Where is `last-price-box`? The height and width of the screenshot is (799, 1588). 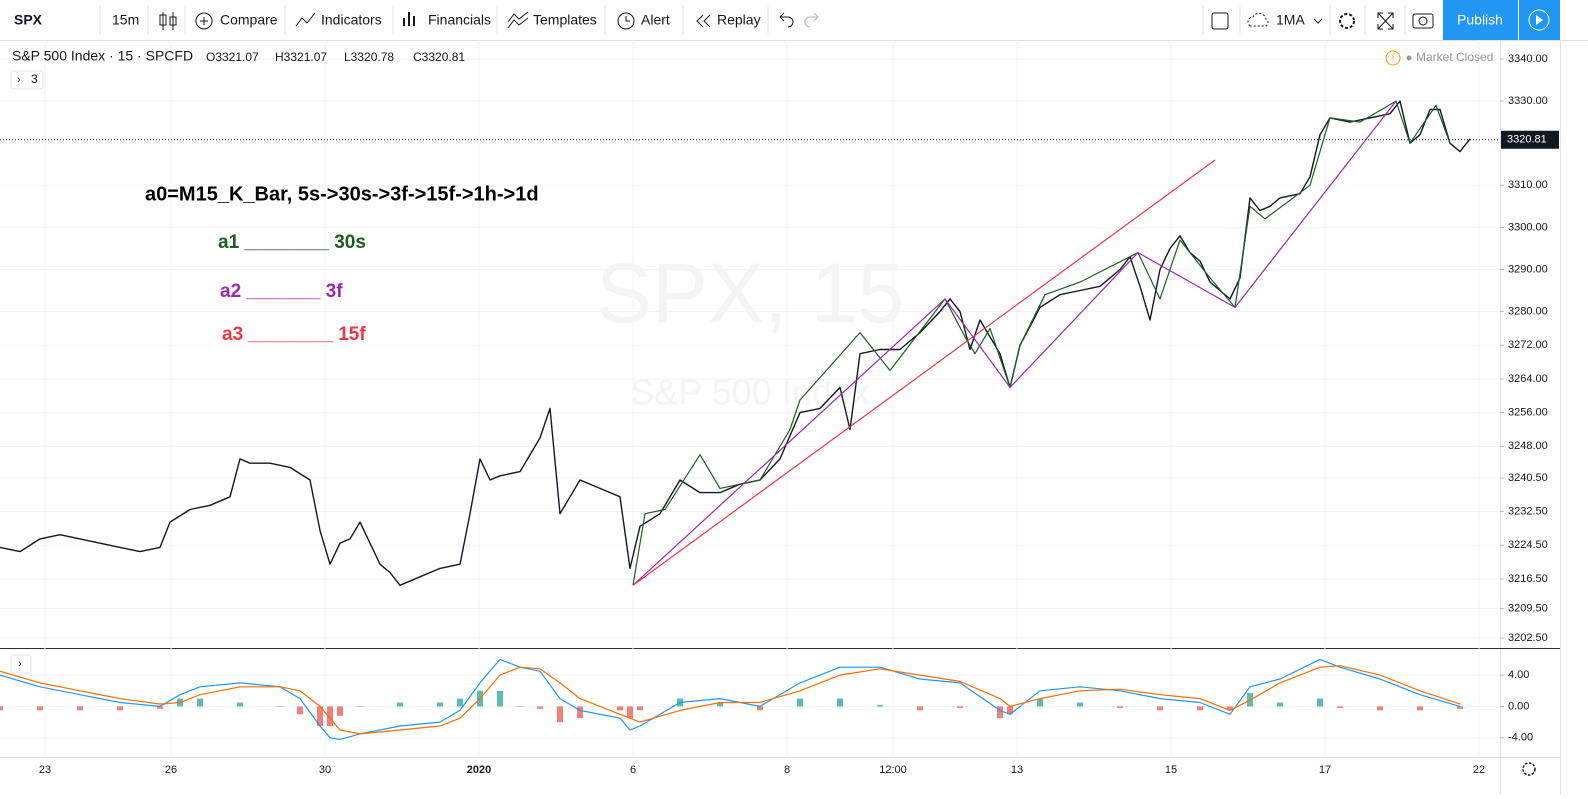 last-price-box is located at coordinates (1530, 139).